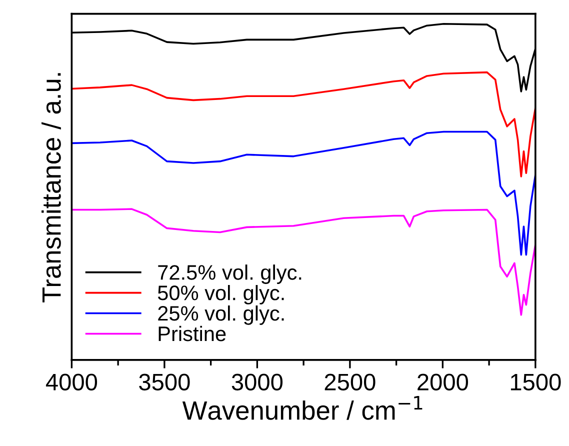  I want to click on y-axis-title: Transmittance / a.u., so click(51, 187).